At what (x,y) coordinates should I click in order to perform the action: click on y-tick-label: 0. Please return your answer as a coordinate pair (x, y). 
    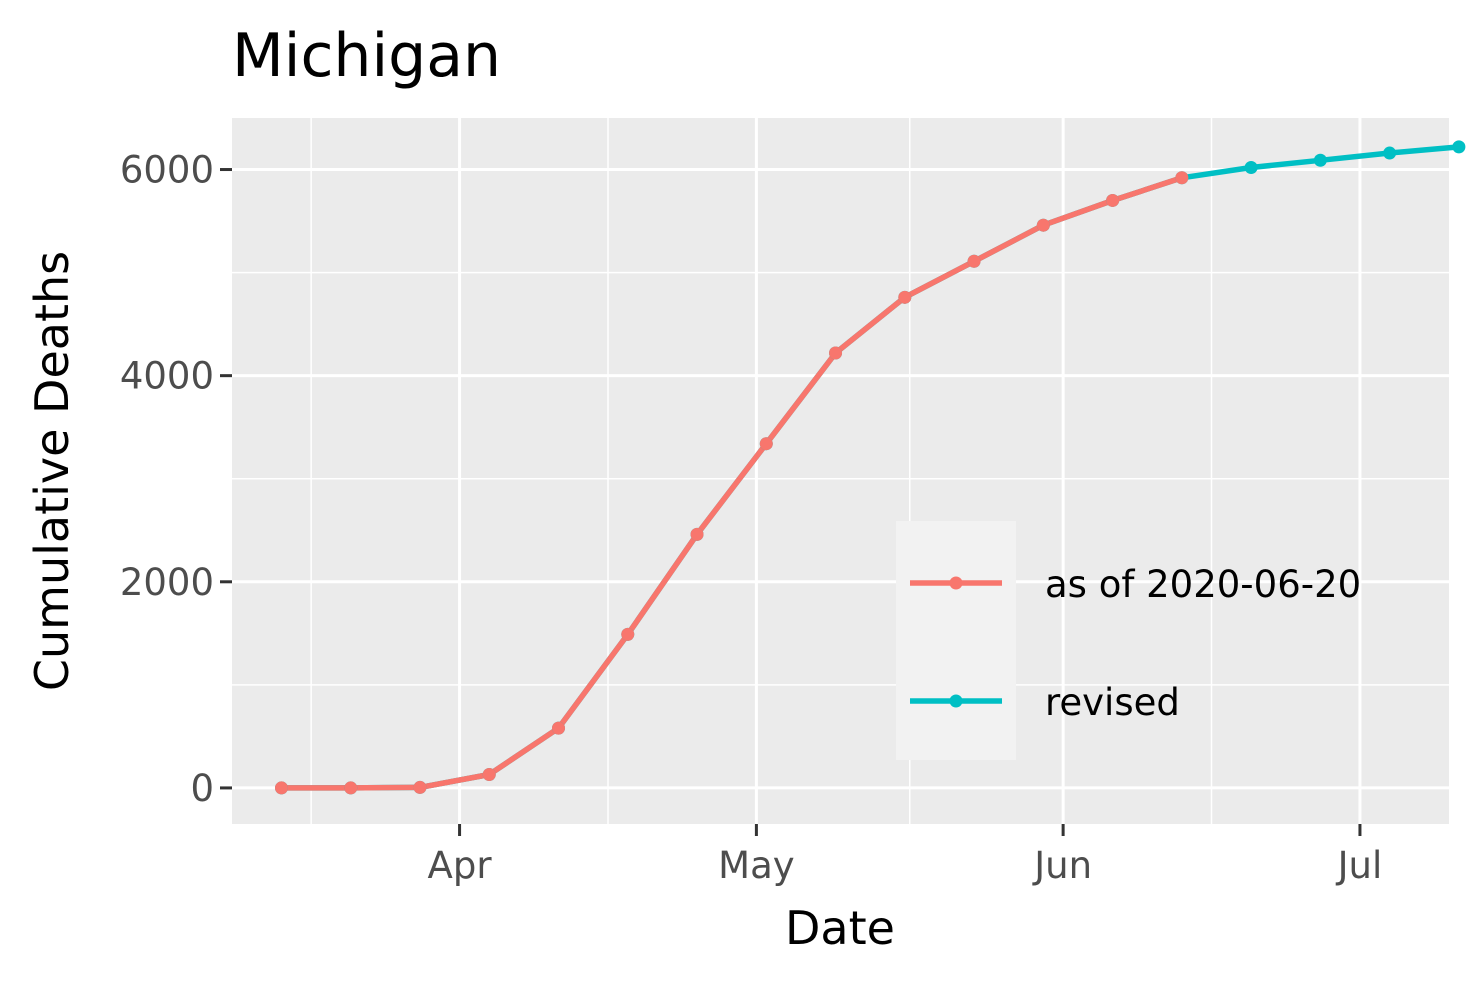
    Looking at the image, I should click on (202, 788).